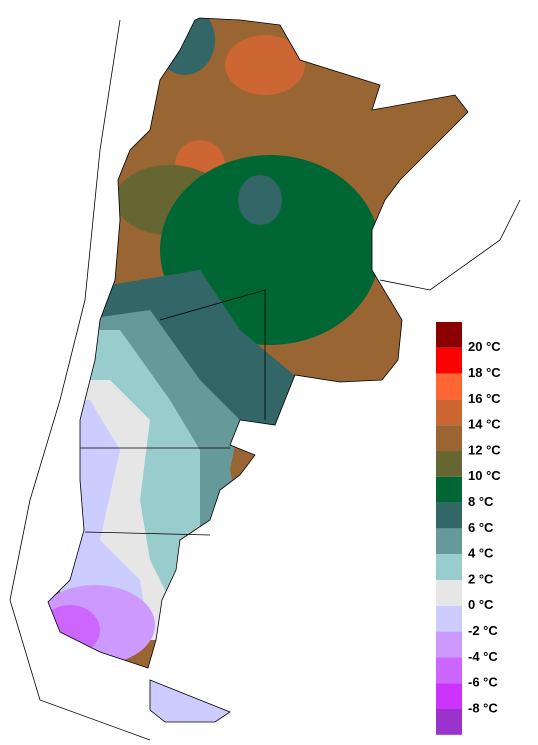  I want to click on legend-label: 0 °C, so click(481, 604).